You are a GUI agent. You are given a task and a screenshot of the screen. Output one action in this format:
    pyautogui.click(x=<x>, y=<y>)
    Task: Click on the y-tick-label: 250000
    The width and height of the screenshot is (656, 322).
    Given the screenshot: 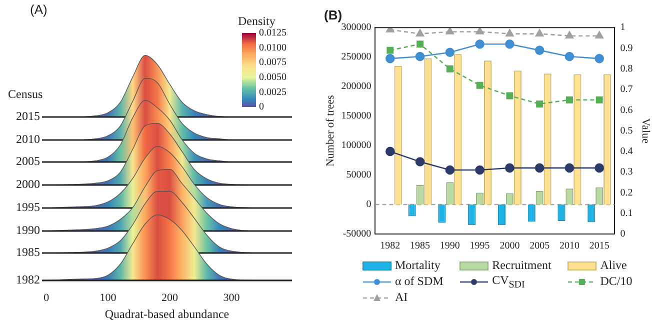 What is the action you would take?
    pyautogui.click(x=356, y=57)
    